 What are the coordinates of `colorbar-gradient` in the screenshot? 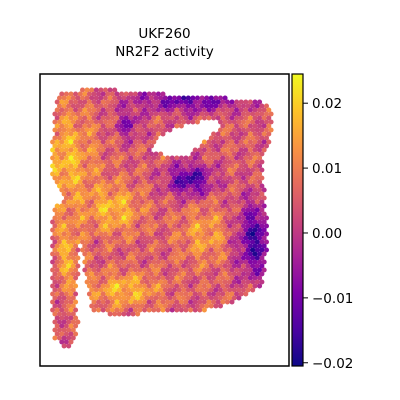 It's located at (297, 220).